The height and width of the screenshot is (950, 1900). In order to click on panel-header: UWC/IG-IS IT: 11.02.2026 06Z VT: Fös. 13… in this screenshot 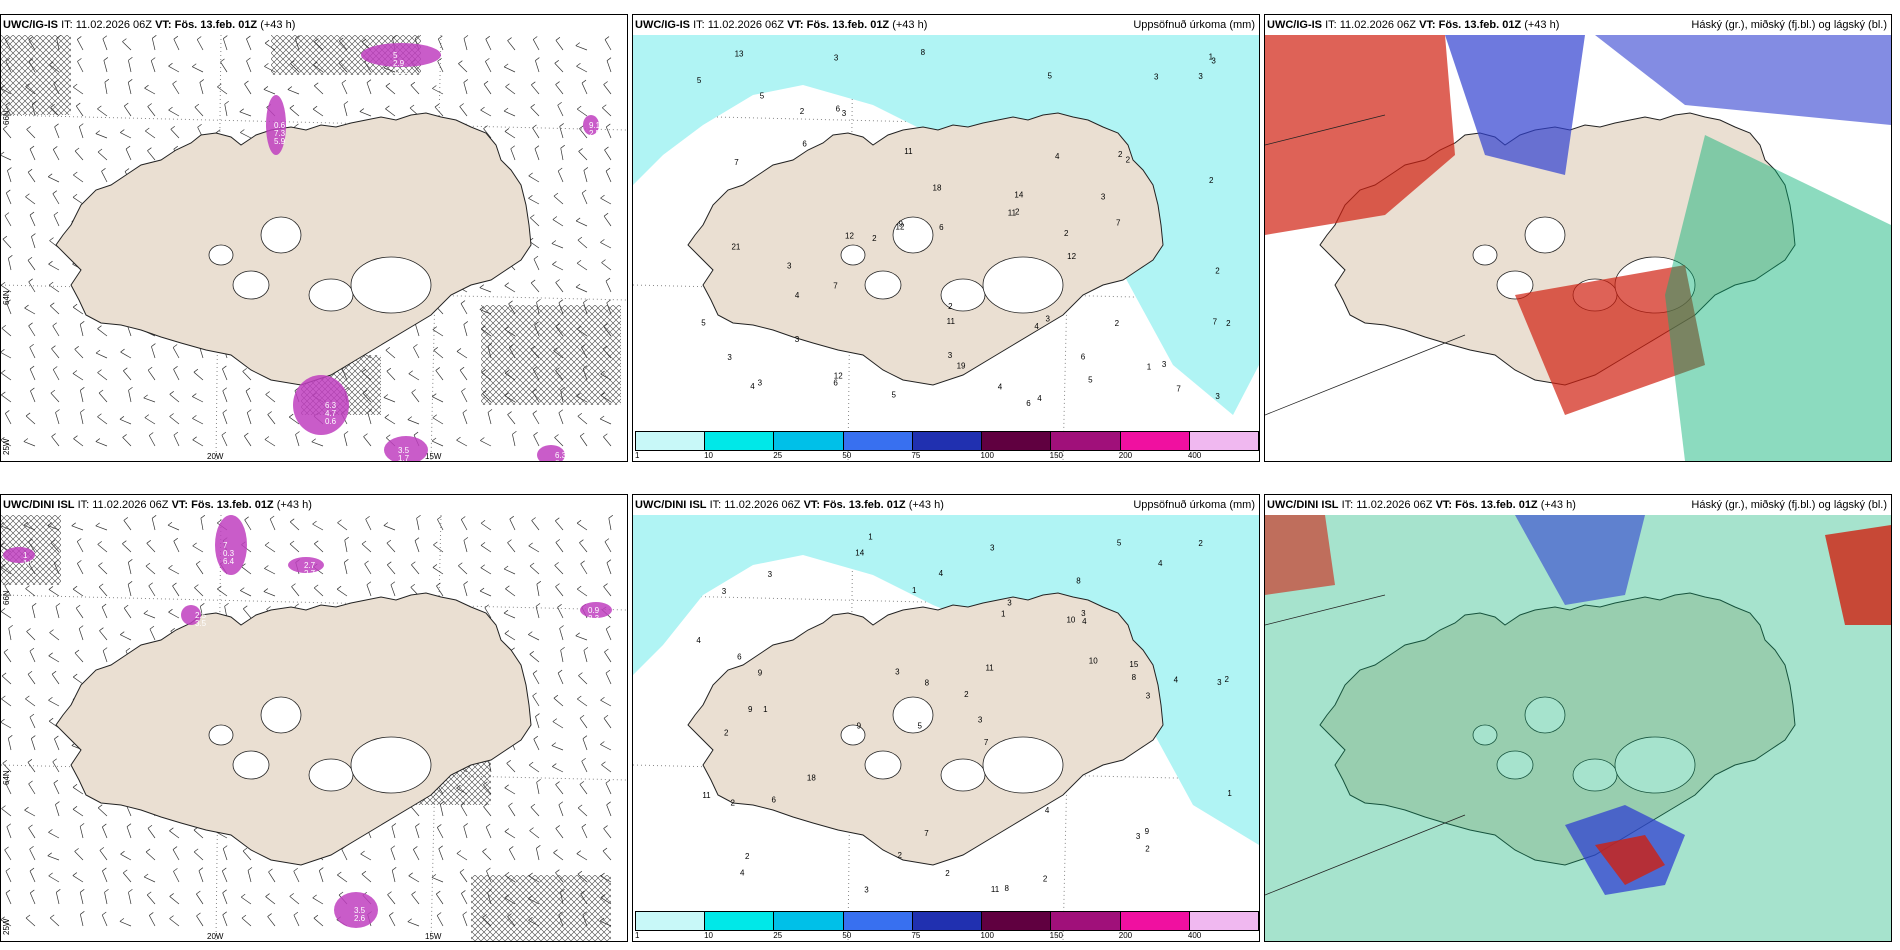, I will do `click(1578, 25)`.